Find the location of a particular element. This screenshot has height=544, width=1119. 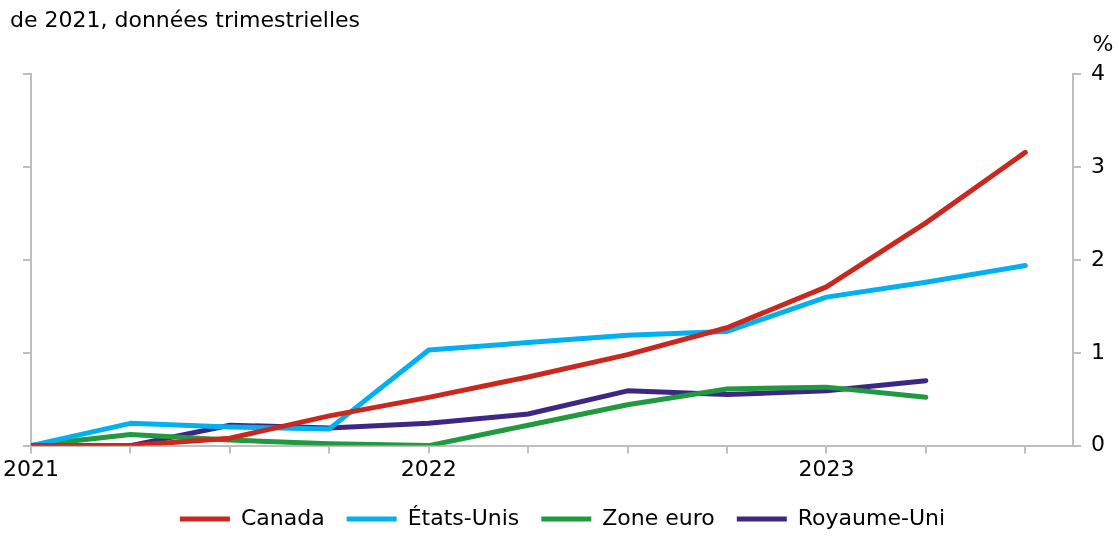

chart-title: de 2021, données trimestrielles is located at coordinates (185, 19).